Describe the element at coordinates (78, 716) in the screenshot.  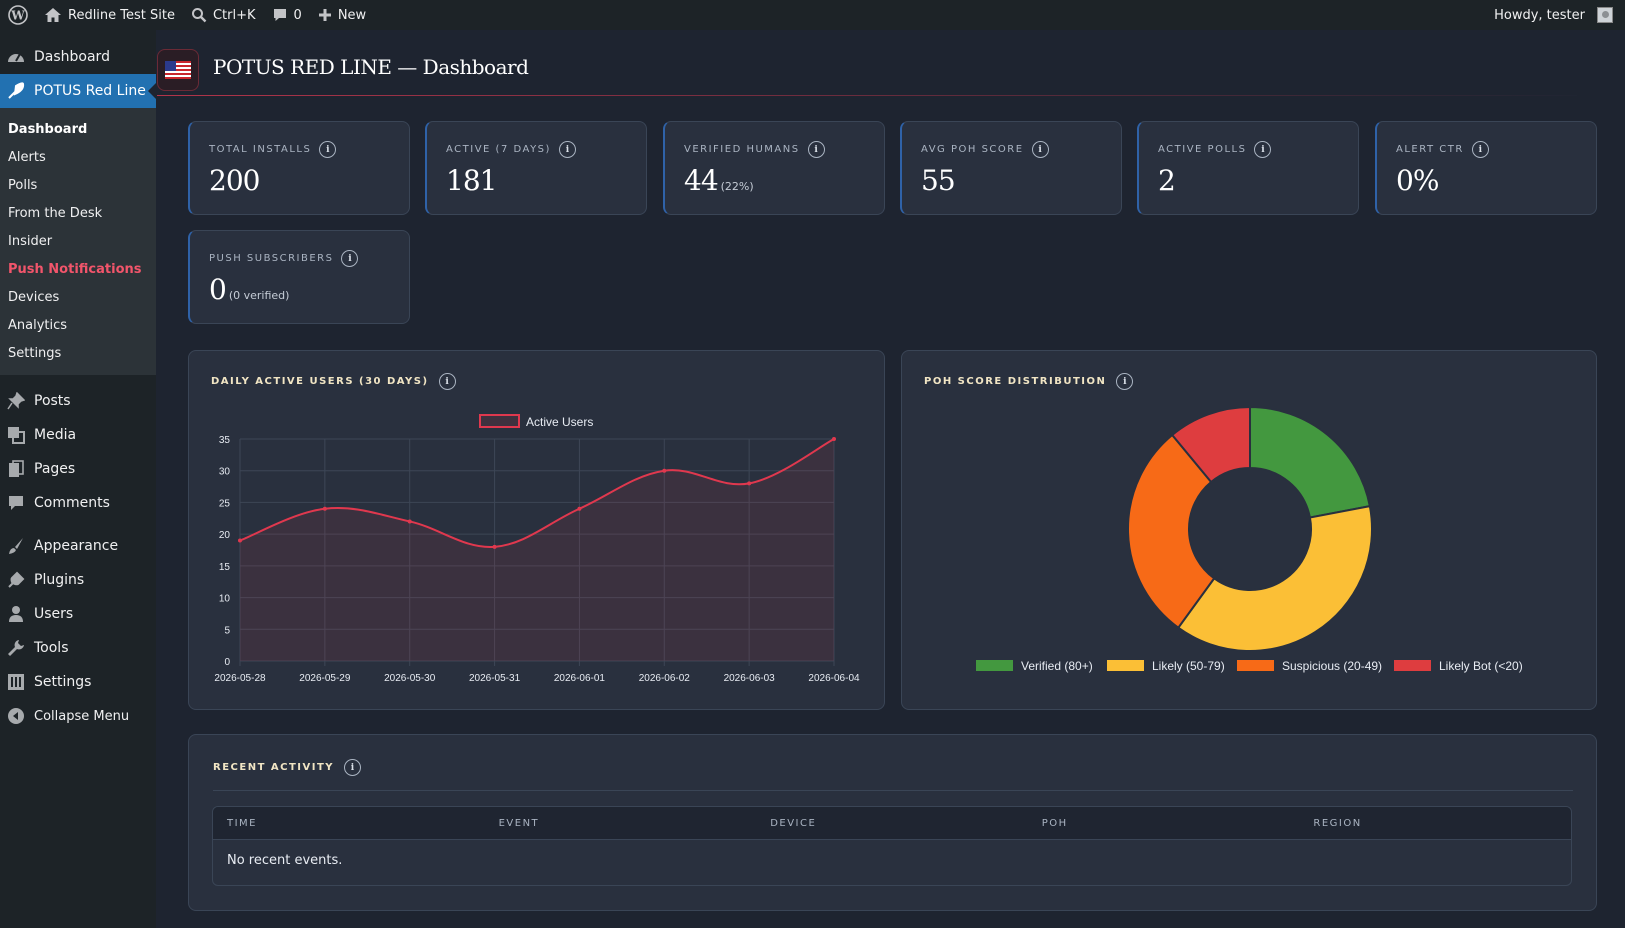
I see `collapse-menu-button: Collapse Menu` at that location.